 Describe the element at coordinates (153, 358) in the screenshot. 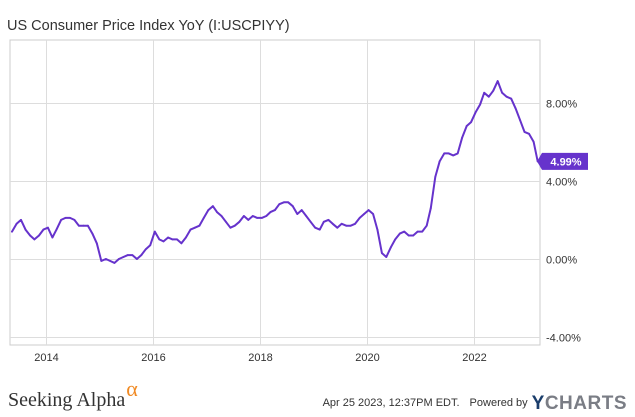

I see `x-tick-label: 2016` at that location.